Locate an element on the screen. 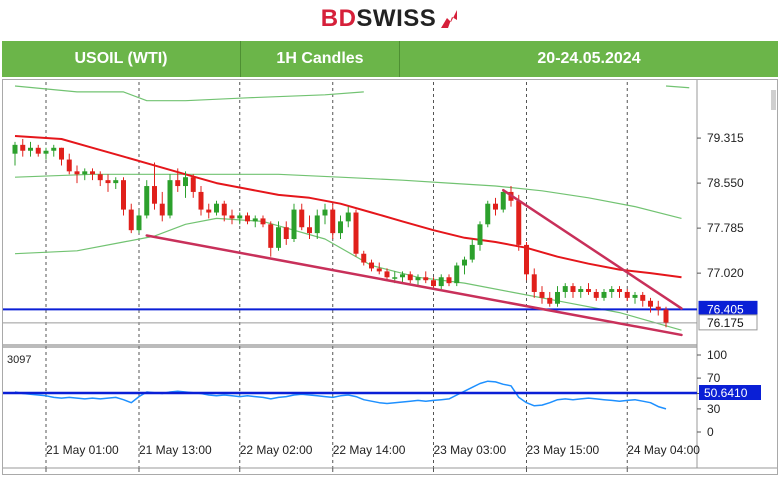  time-tick-label-2: 22 May 02:00 is located at coordinates (276, 450).